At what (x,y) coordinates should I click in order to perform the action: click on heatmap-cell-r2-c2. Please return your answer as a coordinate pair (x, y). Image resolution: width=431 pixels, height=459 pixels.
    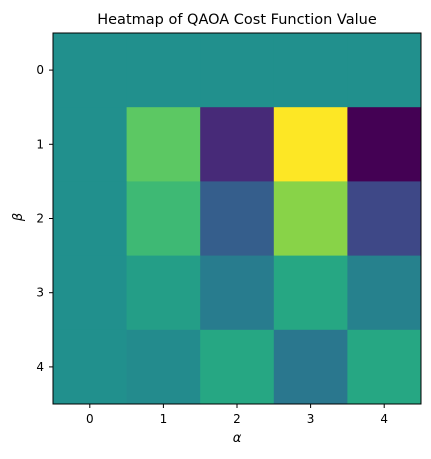
    Looking at the image, I should click on (237, 219).